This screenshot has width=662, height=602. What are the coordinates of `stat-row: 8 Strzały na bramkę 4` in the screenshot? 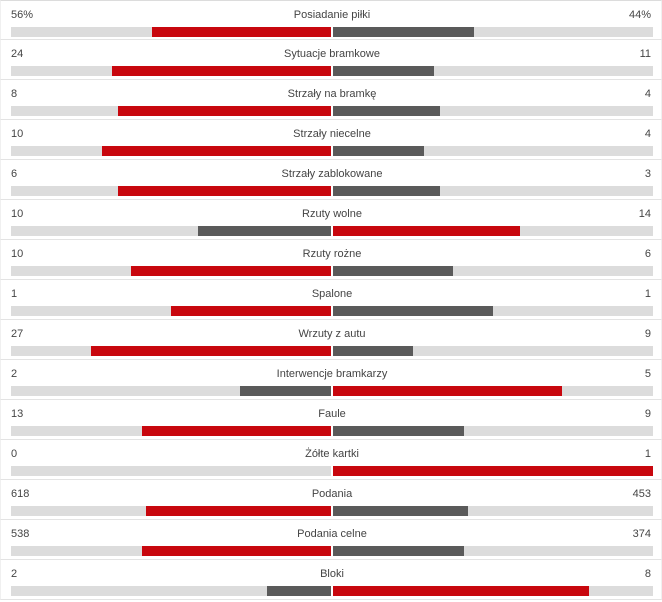 It's located at (331, 100).